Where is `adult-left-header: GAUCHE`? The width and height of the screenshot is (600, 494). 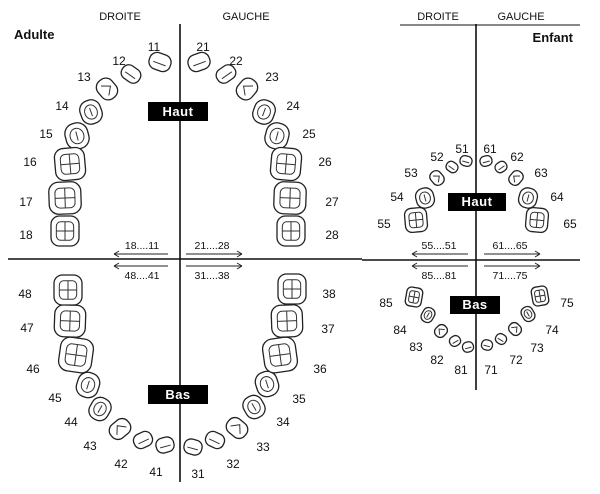
adult-left-header: GAUCHE is located at coordinates (245, 17).